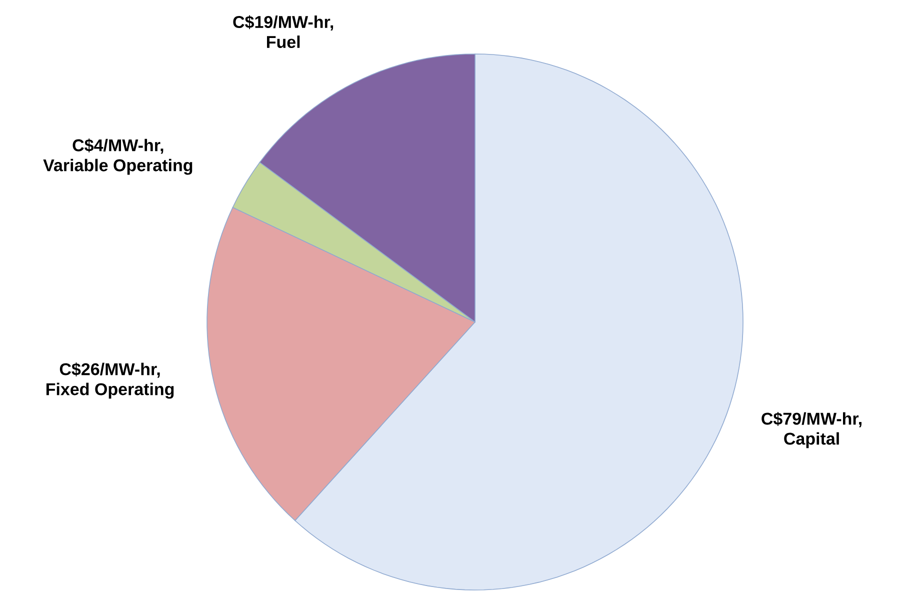  I want to click on data-label: C$19/MW-hr,, so click(283, 22).